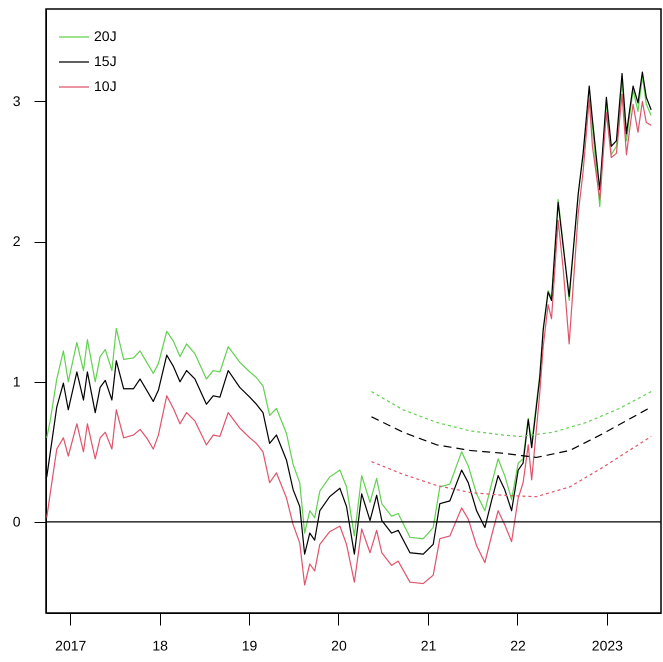 The image size is (663, 662). I want to click on x-tick-label: 18, so click(160, 646).